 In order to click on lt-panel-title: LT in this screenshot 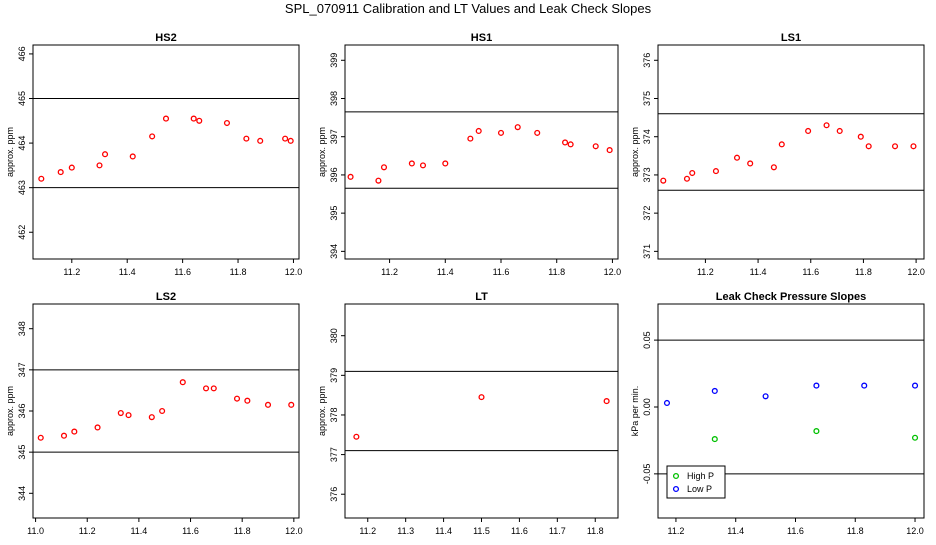, I will do `click(481, 297)`.